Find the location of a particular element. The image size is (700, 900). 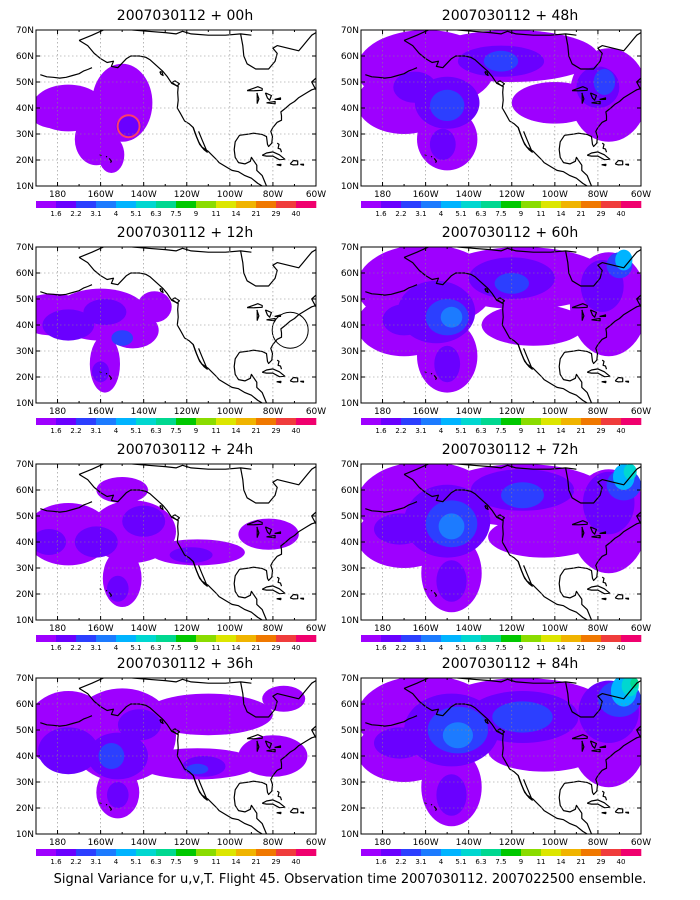

colorbar-label: 2.2 is located at coordinates (75, 431).